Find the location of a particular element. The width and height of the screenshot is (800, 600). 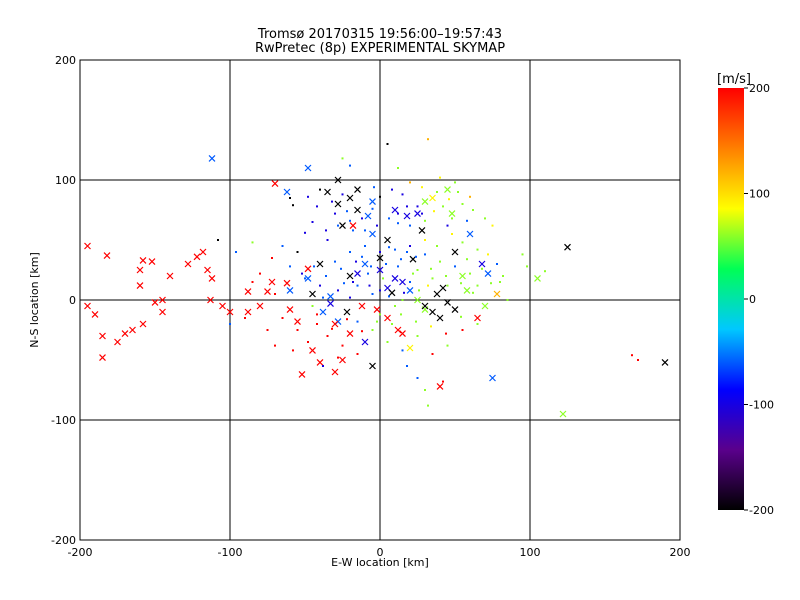

y-tick-label: 200 is located at coordinates (65, 60).